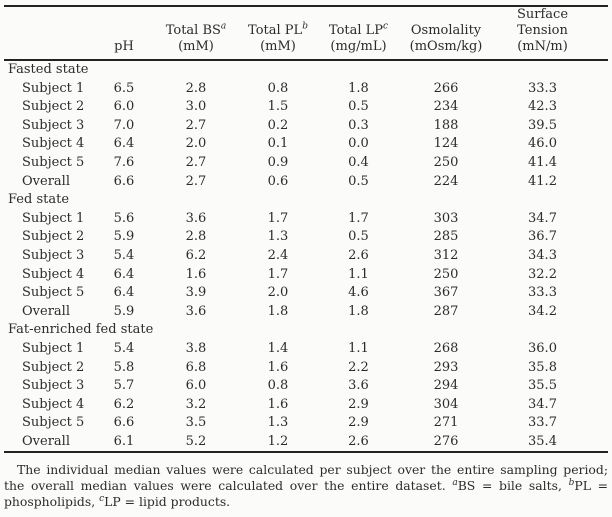 The width and height of the screenshot is (612, 517). Describe the element at coordinates (124, 237) in the screenshot. I see `cell-value: 5.9` at that location.